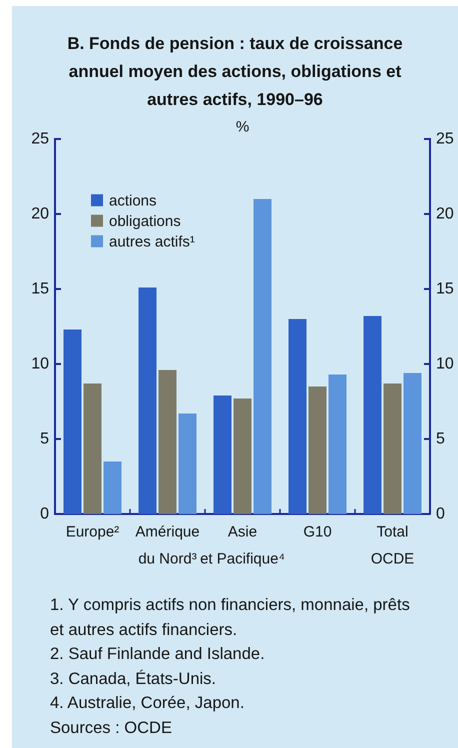 The width and height of the screenshot is (458, 748). I want to click on source-note: Sources : OCDE, so click(111, 728).